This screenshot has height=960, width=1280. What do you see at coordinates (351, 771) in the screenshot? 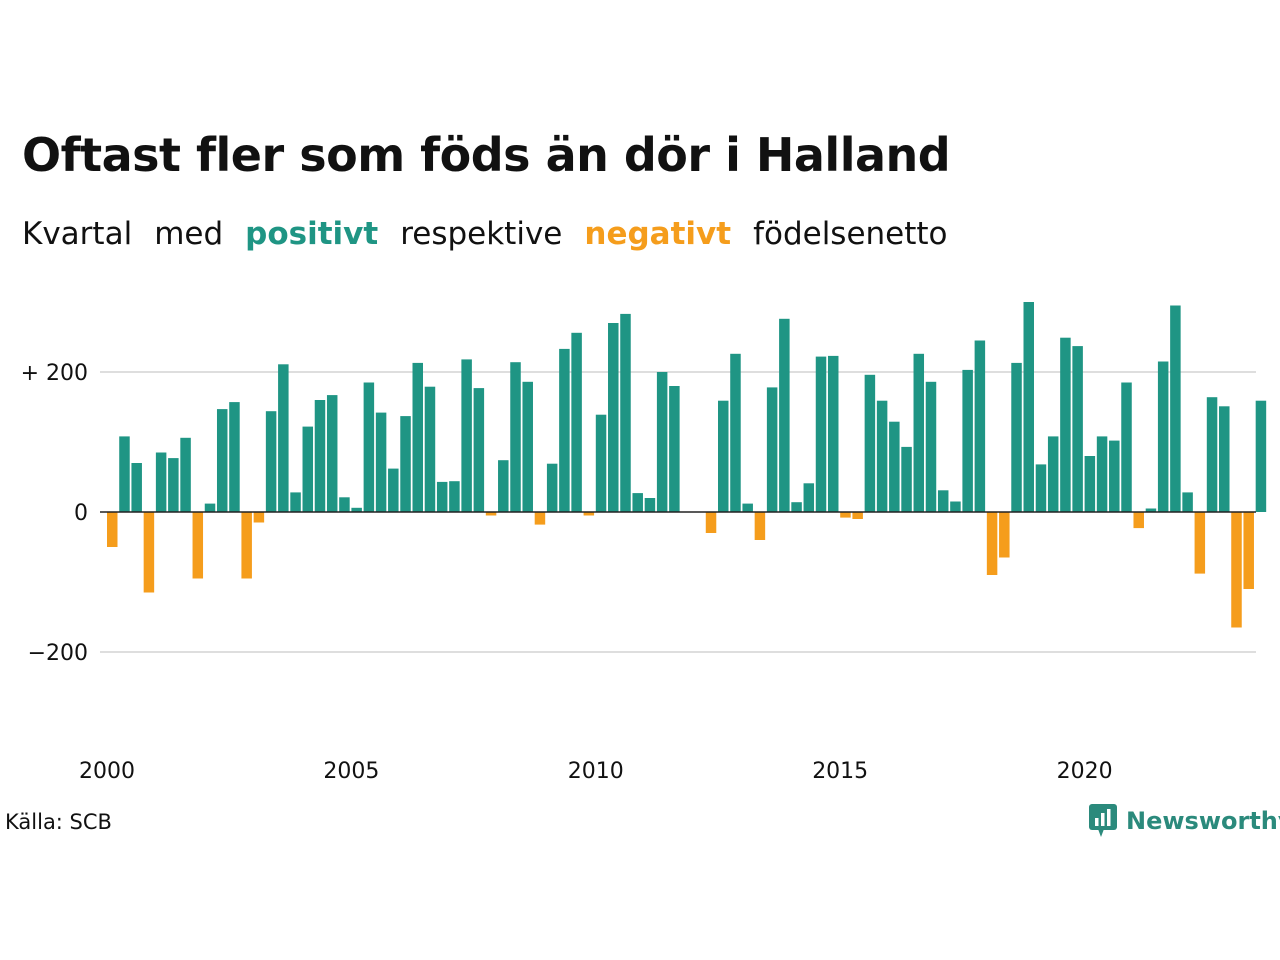
I see `x-tick-label: 2005` at bounding box center [351, 771].